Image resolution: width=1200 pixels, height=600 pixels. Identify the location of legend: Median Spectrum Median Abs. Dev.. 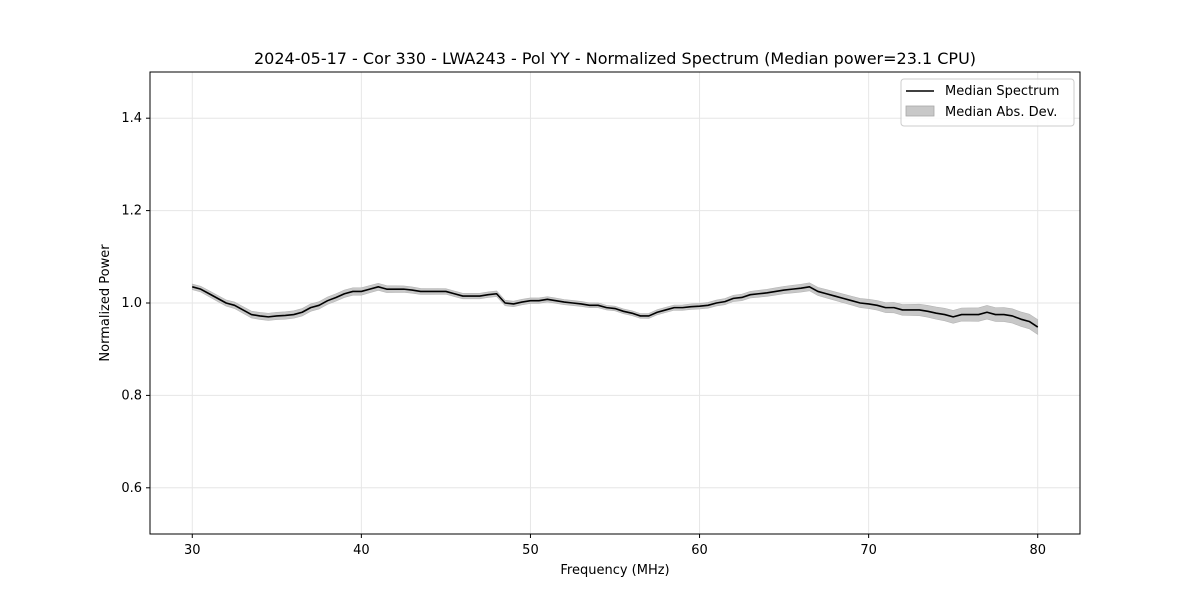
(987, 102).